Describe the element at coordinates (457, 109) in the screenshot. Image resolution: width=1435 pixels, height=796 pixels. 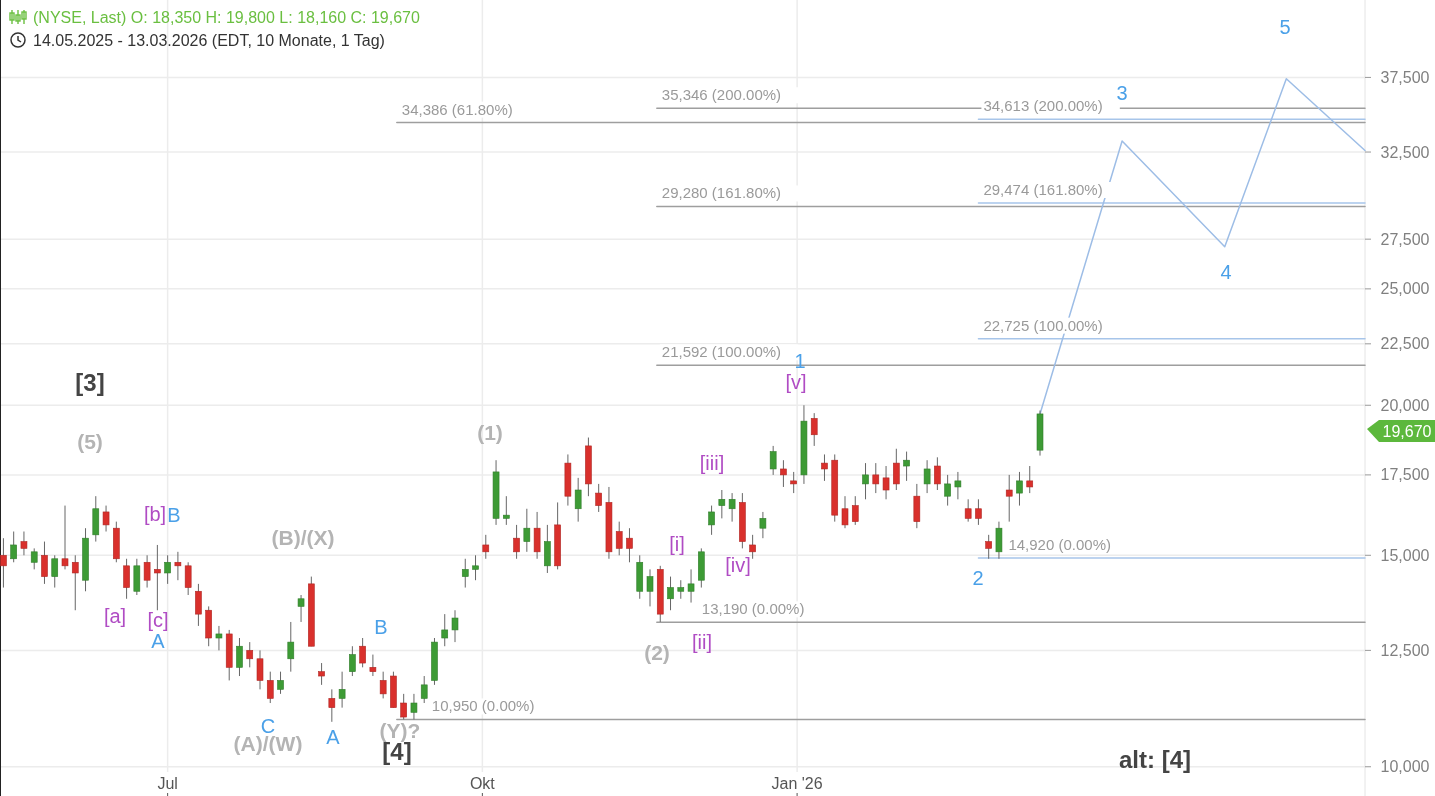
I see `series-label: 34,386 (61.80%)` at that location.